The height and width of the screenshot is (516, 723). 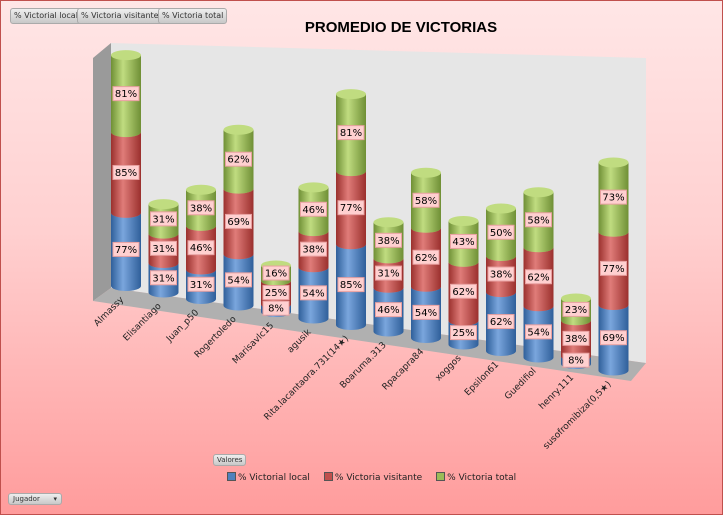 What do you see at coordinates (556, 392) in the screenshot?
I see `category-label: henry.111` at bounding box center [556, 392].